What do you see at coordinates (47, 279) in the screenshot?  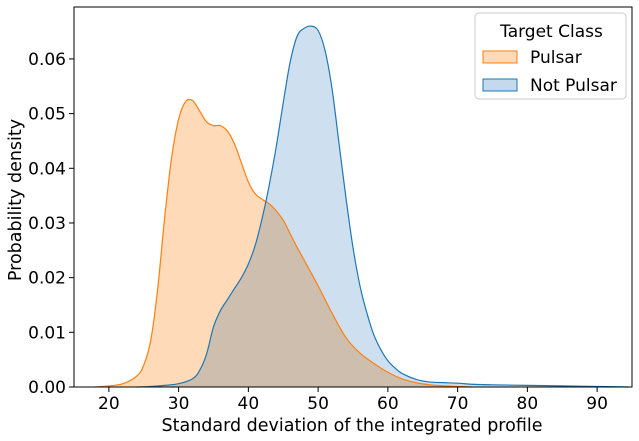 I see `y-tick-label: 0.02` at bounding box center [47, 279].